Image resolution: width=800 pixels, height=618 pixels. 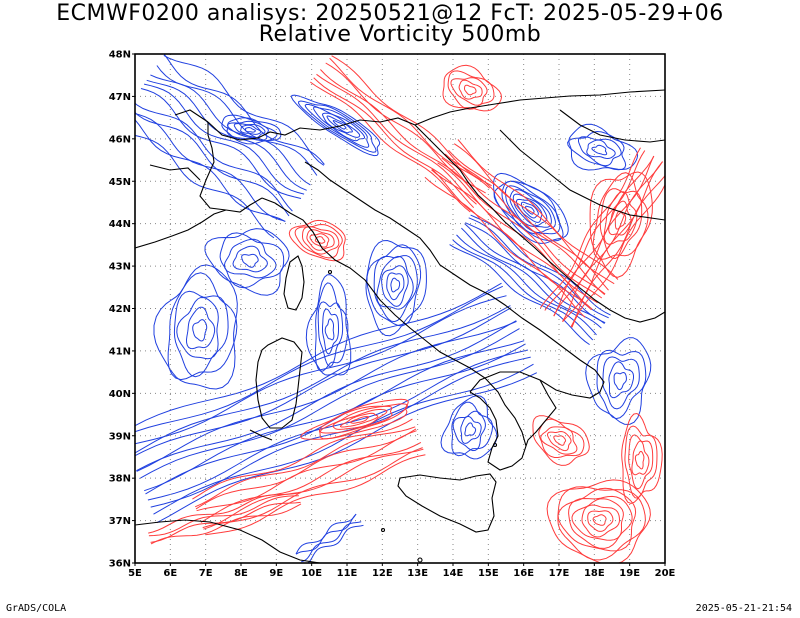 What do you see at coordinates (120, 267) in the screenshot?
I see `lat-label: 43N` at bounding box center [120, 267].